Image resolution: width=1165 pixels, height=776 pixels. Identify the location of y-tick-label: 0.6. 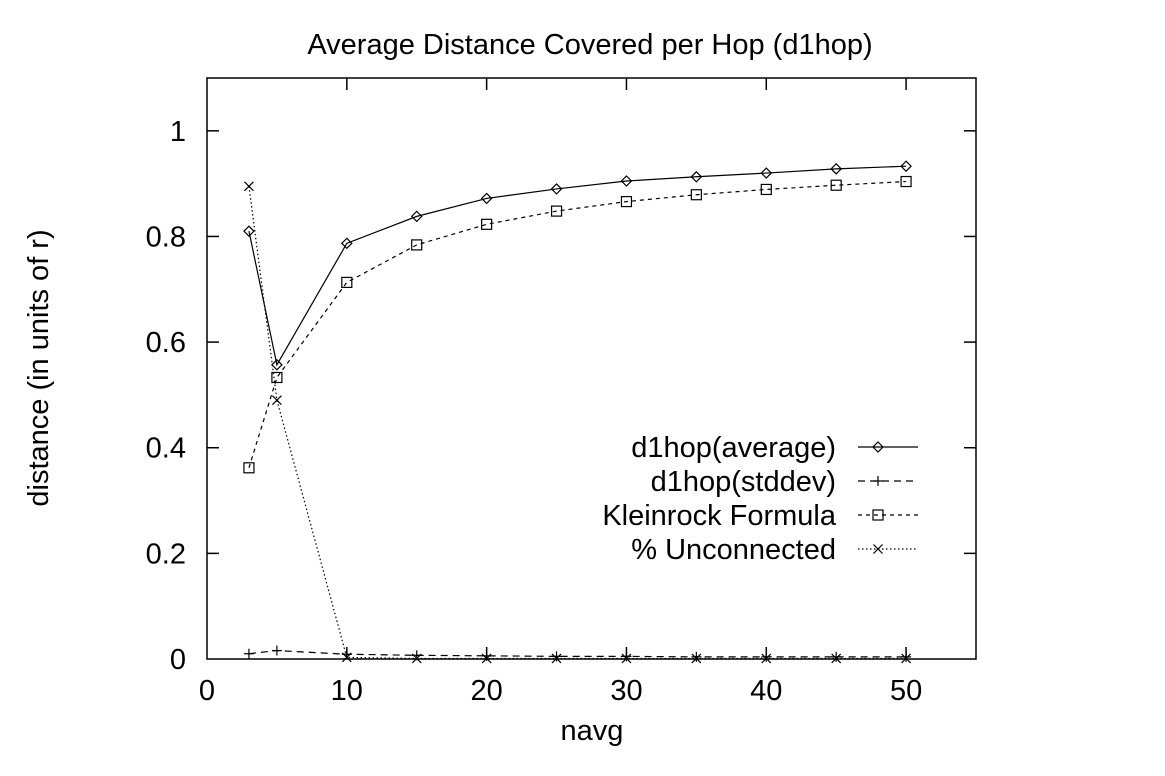
(166, 343).